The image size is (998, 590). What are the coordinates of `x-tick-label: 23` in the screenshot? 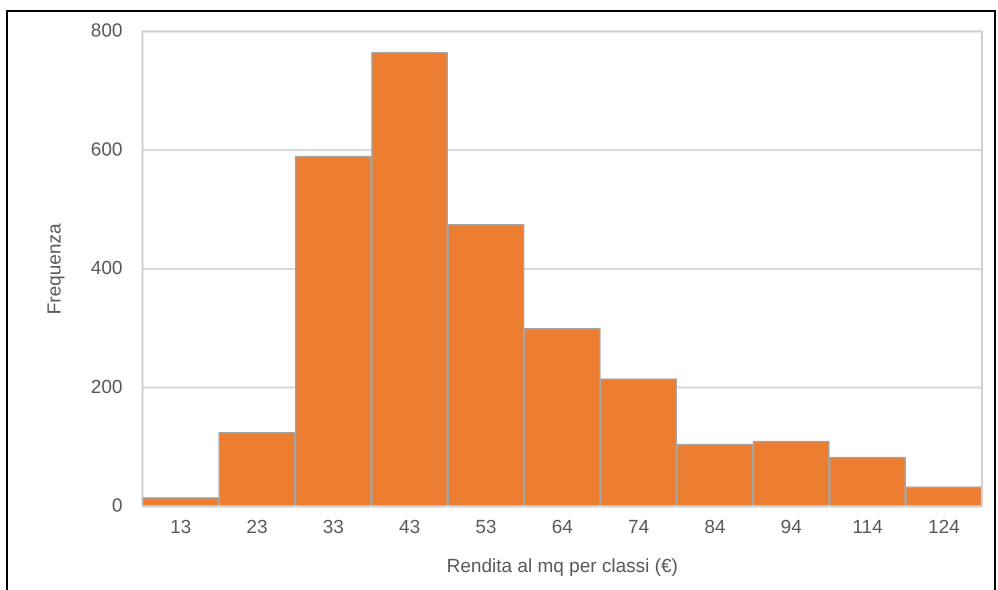 It's located at (257, 527).